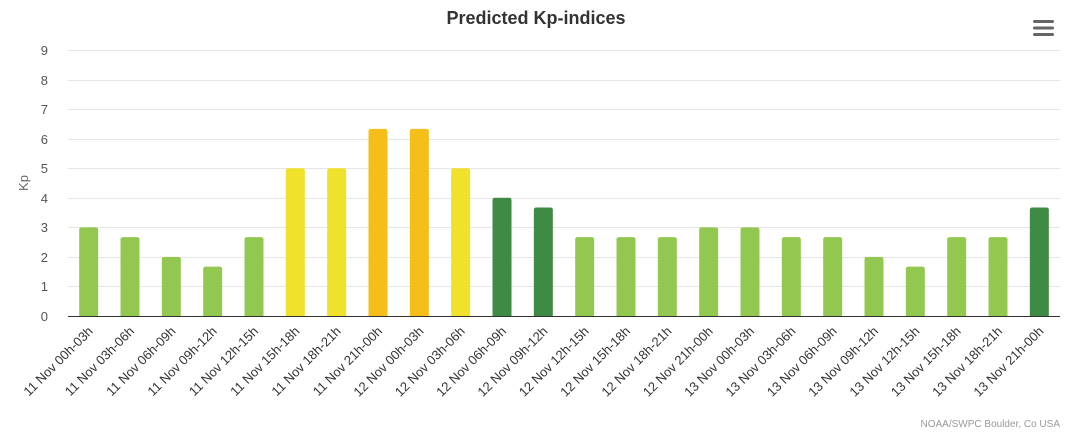  I want to click on chart-title: Predicted Kp-indices, so click(535, 18).